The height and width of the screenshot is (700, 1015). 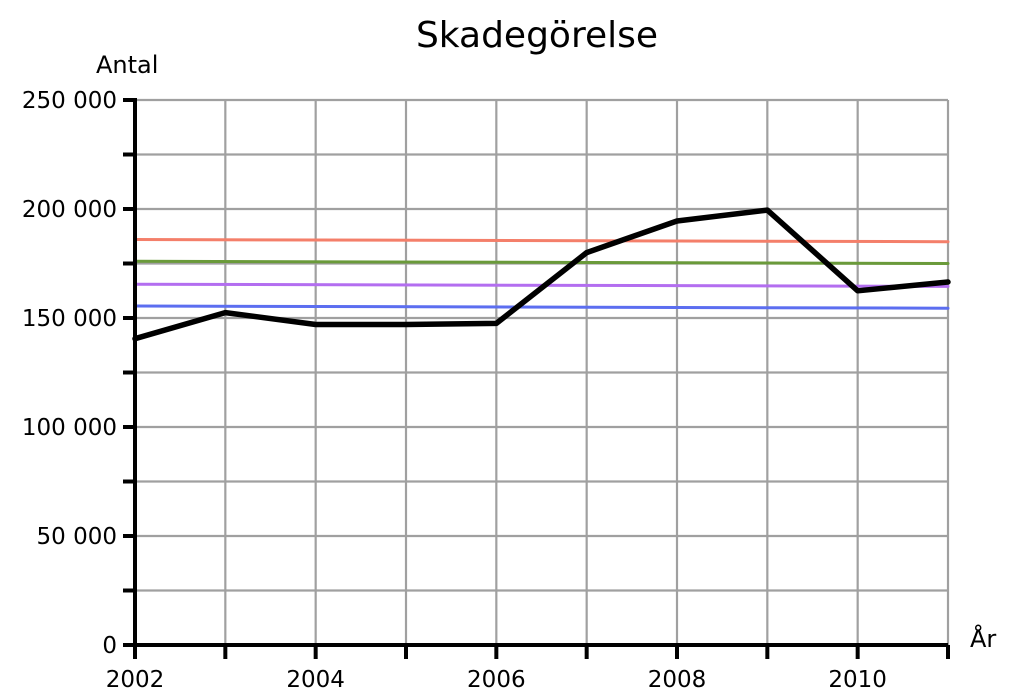 What do you see at coordinates (77, 537) in the screenshot?
I see `y-tick-label: 50 000` at bounding box center [77, 537].